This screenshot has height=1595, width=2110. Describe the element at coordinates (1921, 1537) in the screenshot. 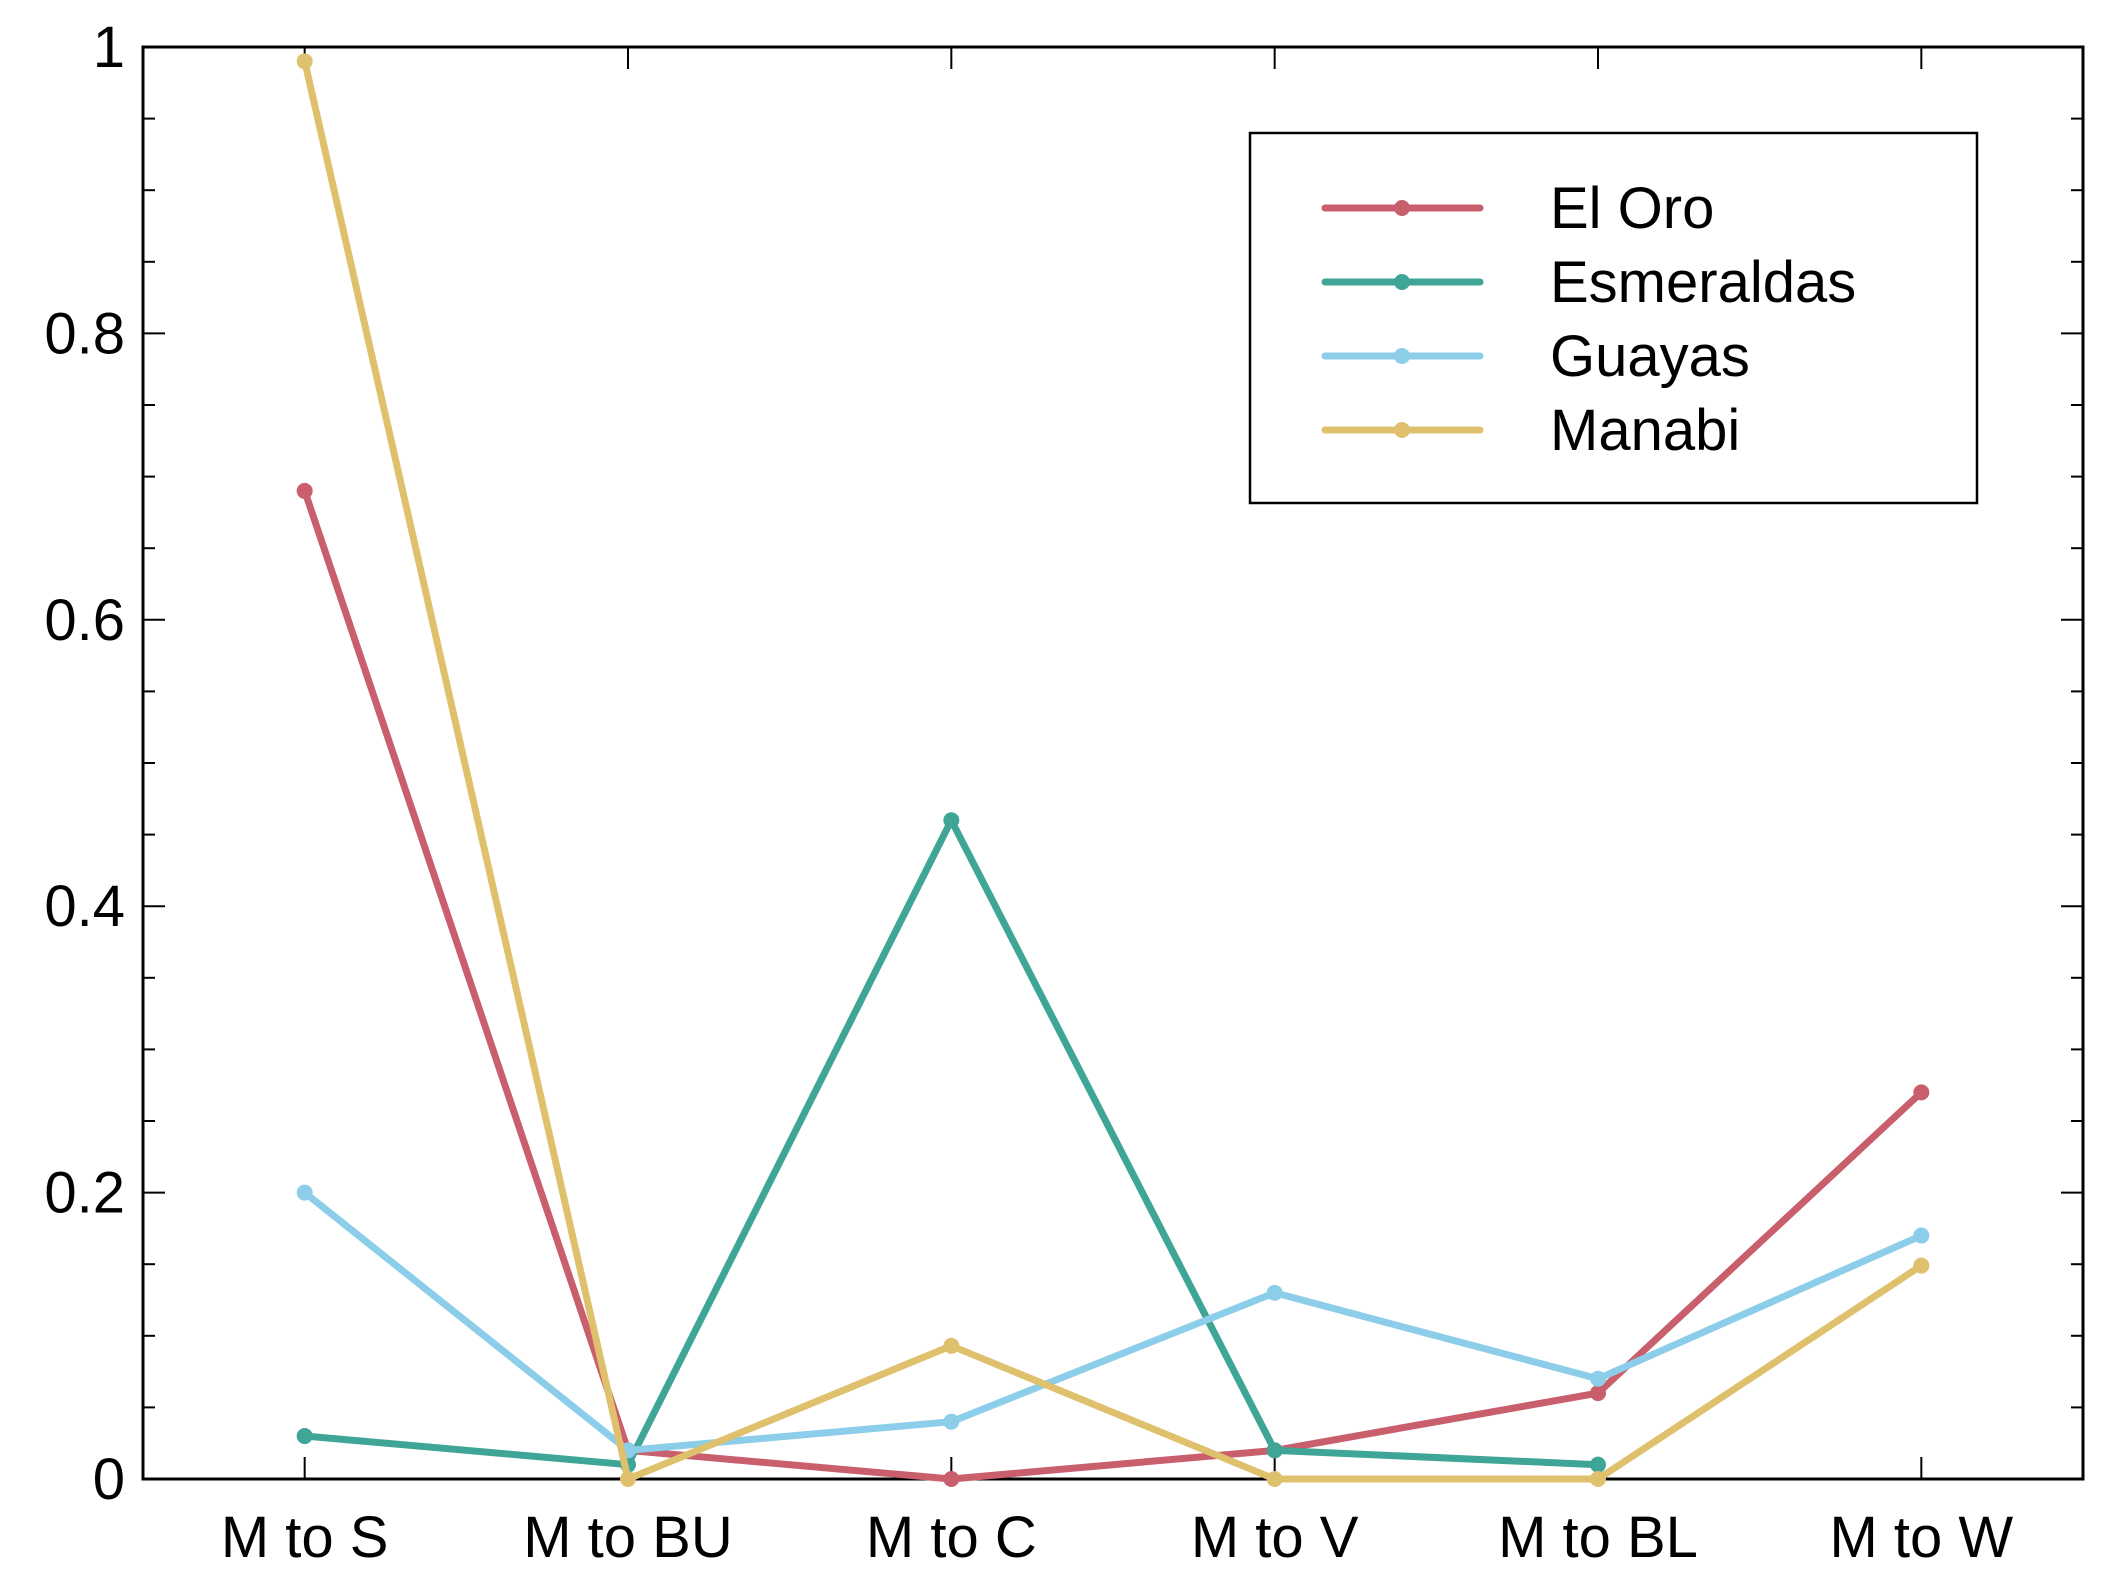

I see `x-tick-label: M to W` at that location.